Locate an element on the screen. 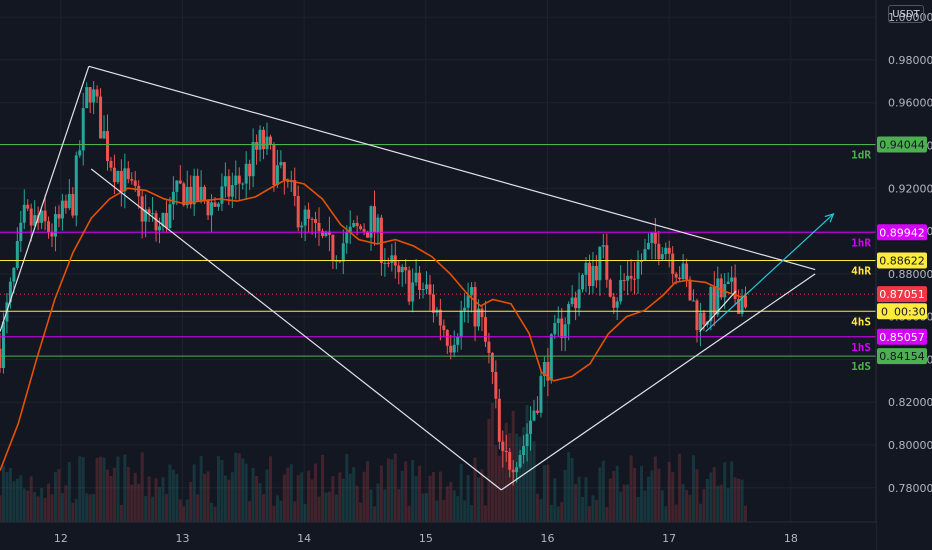 The width and height of the screenshot is (932, 550). time-axis: 12 13 14 15 16 17 18 is located at coordinates (438, 535).